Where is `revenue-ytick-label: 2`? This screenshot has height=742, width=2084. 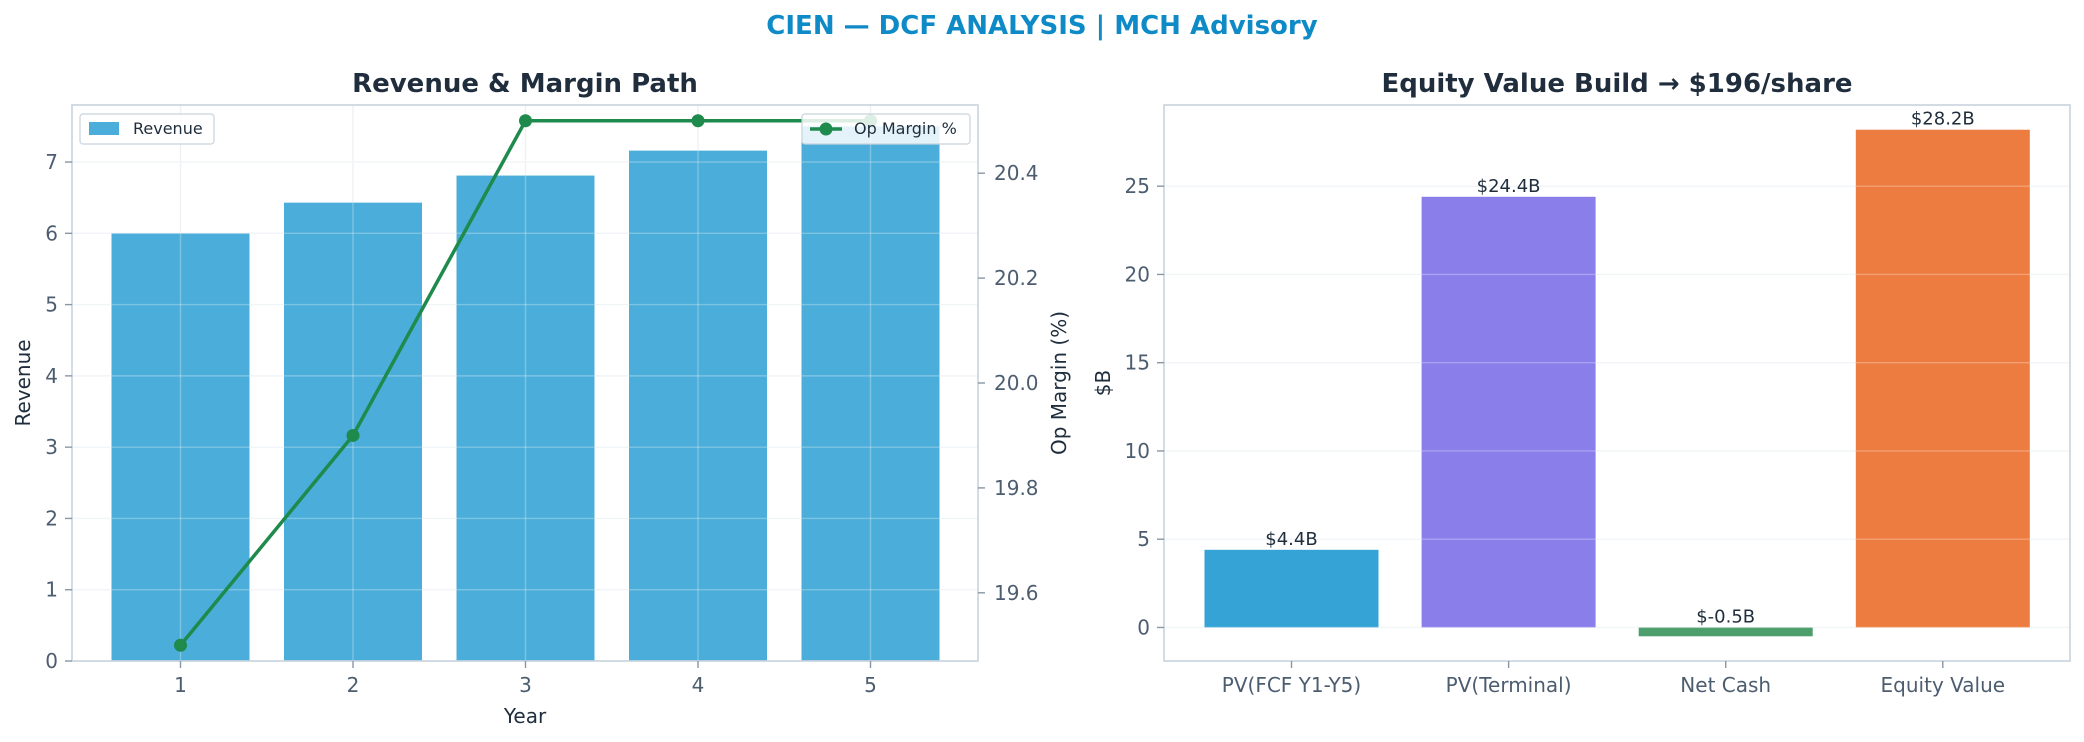
revenue-ytick-label: 2 is located at coordinates (51, 518).